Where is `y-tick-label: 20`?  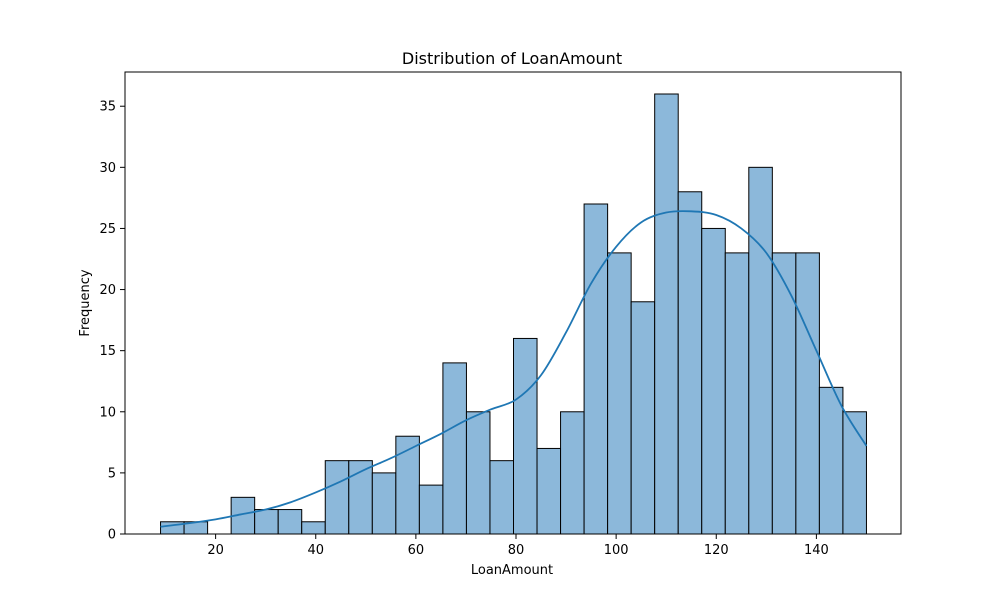 y-tick-label: 20 is located at coordinates (107, 290).